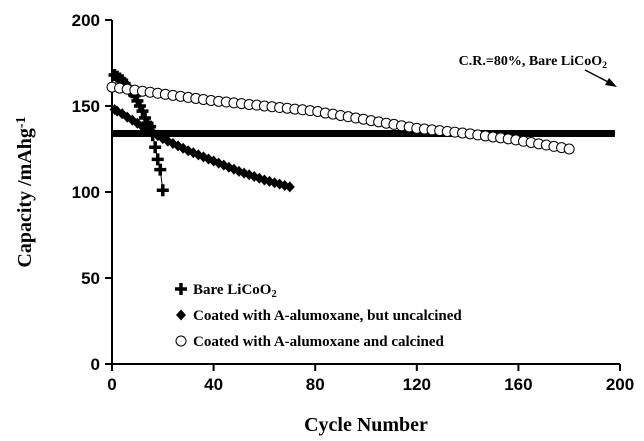 This screenshot has width=644, height=441. I want to click on y-tick-label: 50, so click(90, 278).